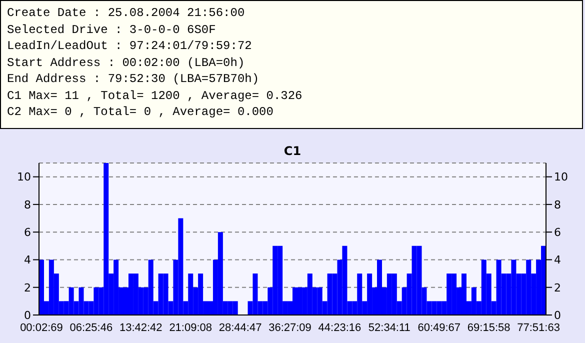 Image resolution: width=585 pixels, height=343 pixels. Describe the element at coordinates (130, 46) in the screenshot. I see `text: LeadIn/LeadOut : 97:24:01/79:59:72` at that location.